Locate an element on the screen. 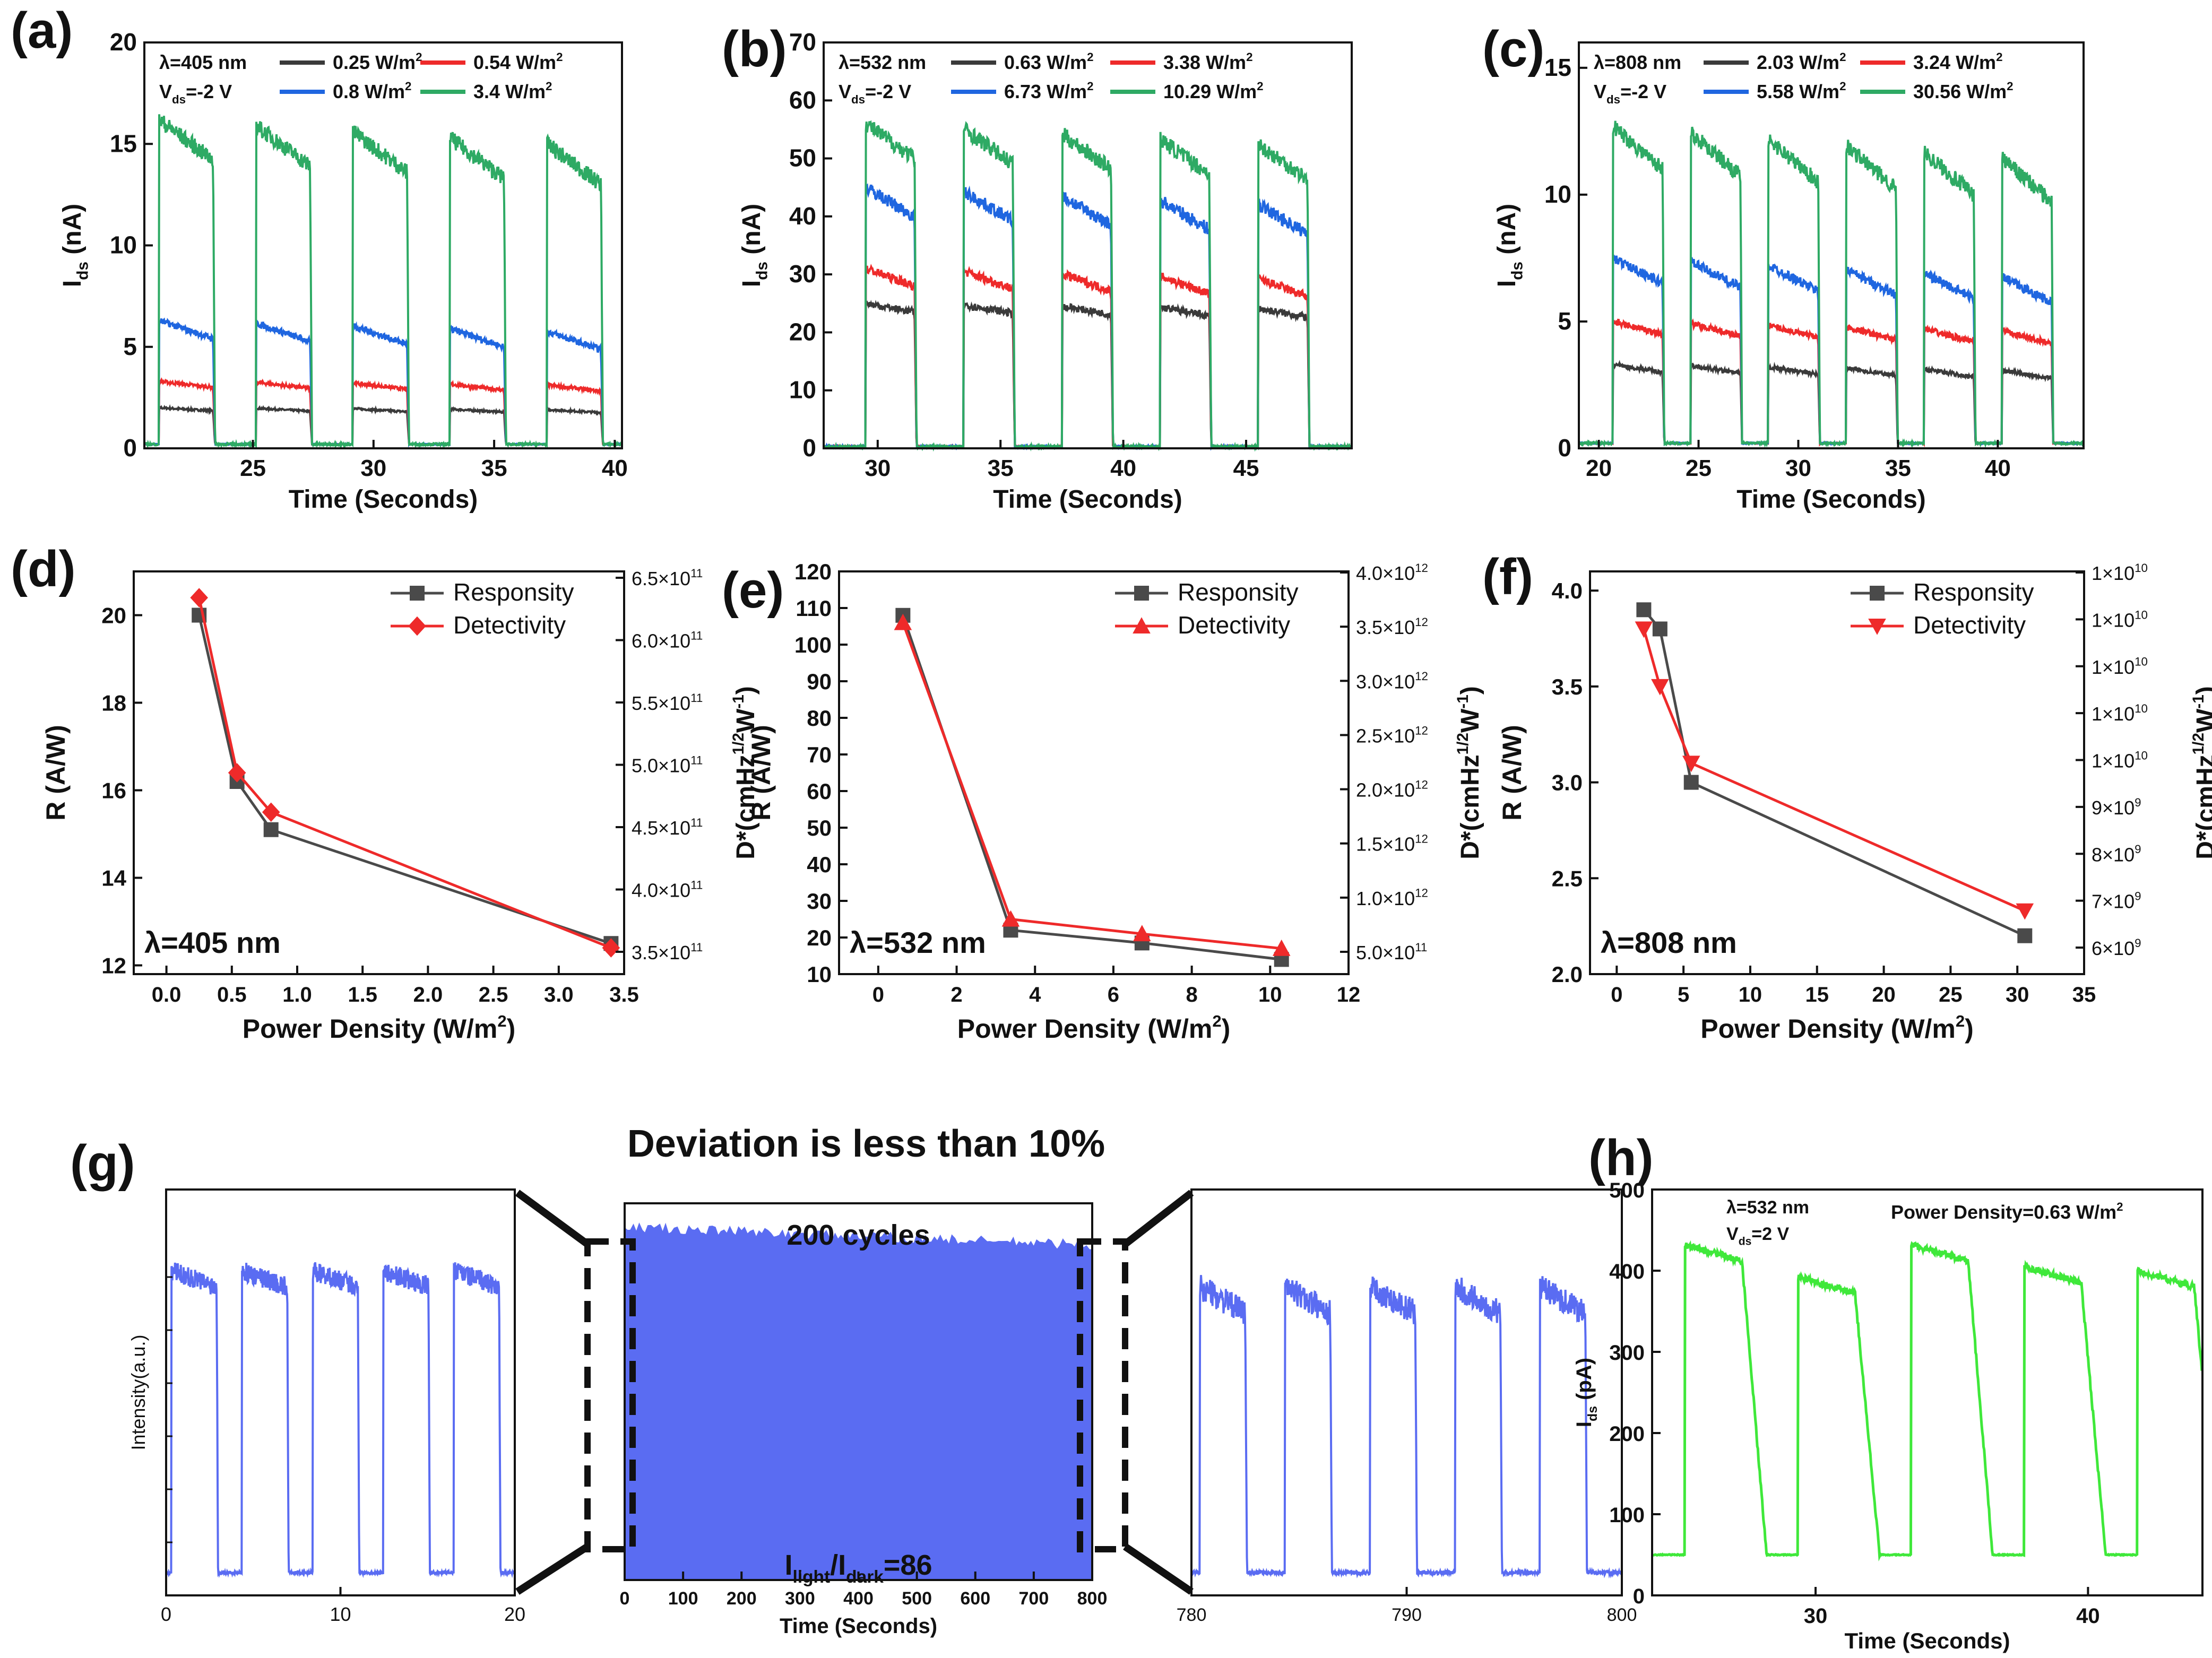 The height and width of the screenshot is (1658, 2212). h-frame is located at coordinates (1927, 1392).